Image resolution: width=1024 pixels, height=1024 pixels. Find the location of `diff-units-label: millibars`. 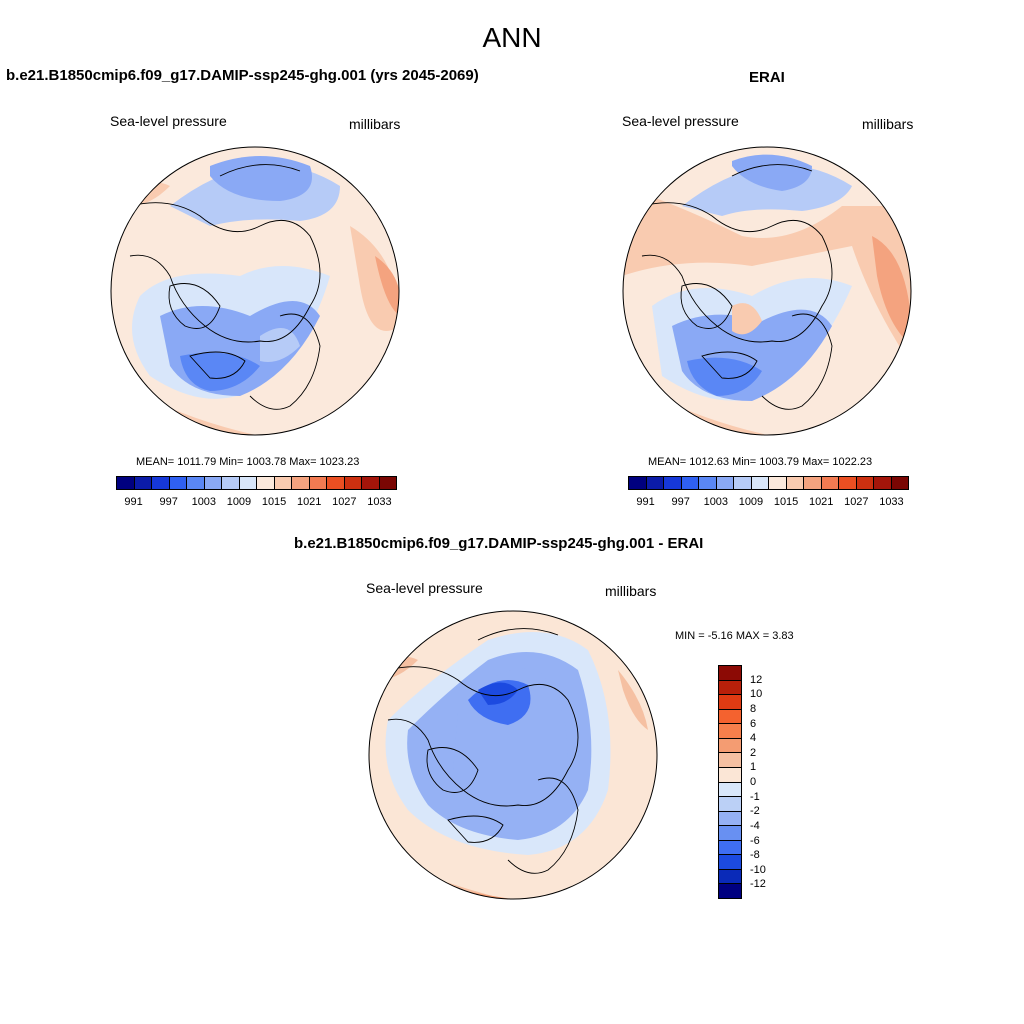

diff-units-label: millibars is located at coordinates (631, 591).